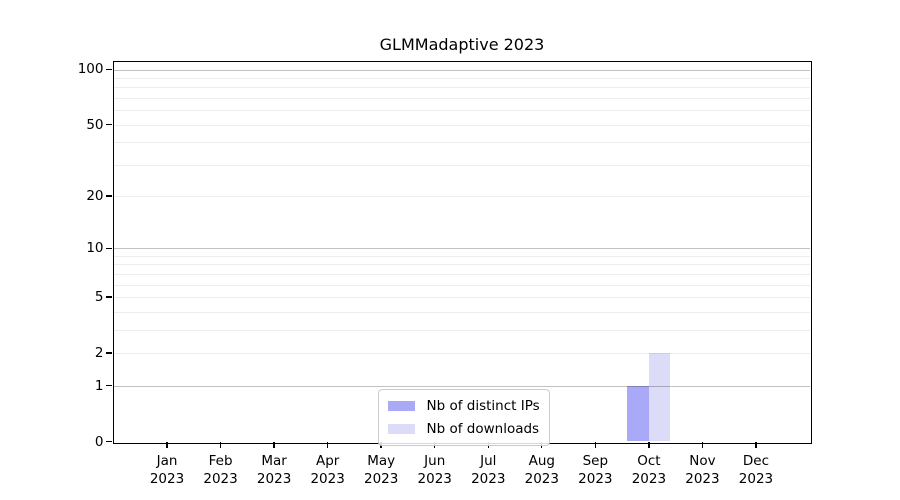  I want to click on legend: Nb of distinct IPs Nb of downloads, so click(463, 417).